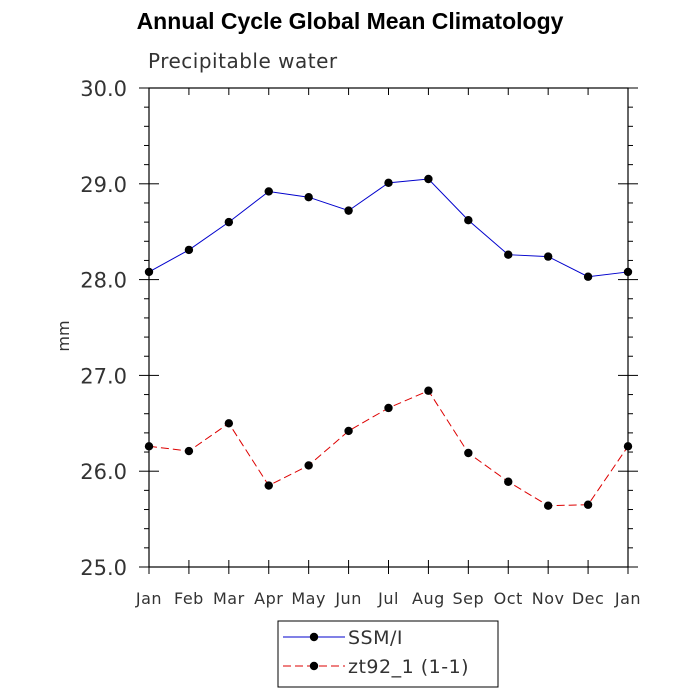  What do you see at coordinates (428, 598) in the screenshot?
I see `x-tick-label: Aug` at bounding box center [428, 598].